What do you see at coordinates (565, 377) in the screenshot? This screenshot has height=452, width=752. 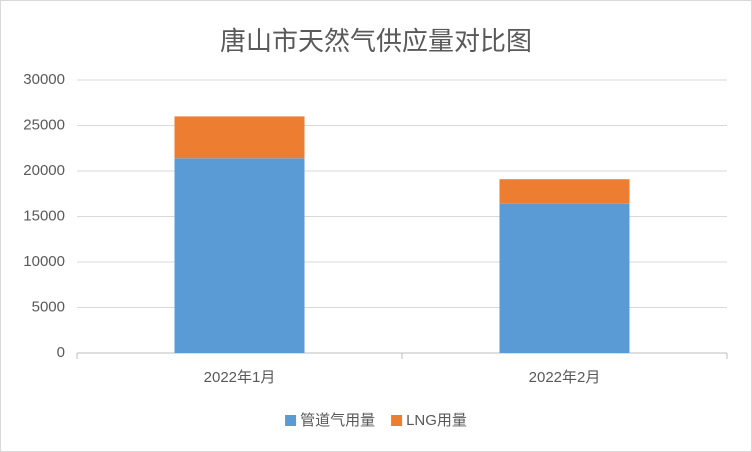 I see `x-tick-label: 2022年2月` at bounding box center [565, 377].